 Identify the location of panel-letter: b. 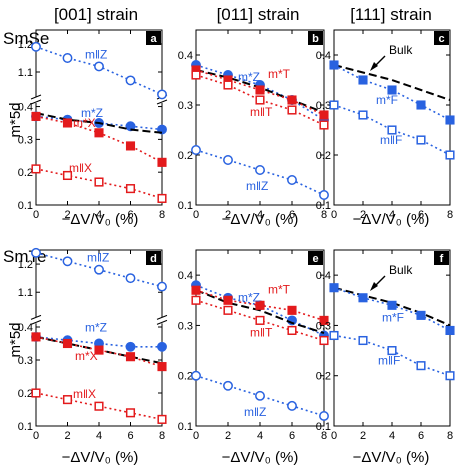
(315, 39).